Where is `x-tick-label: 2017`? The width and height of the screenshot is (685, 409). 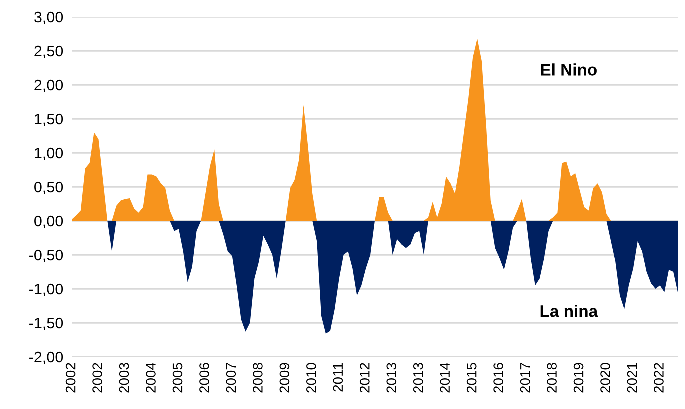
x-tick-label: 2017 is located at coordinates (525, 378).